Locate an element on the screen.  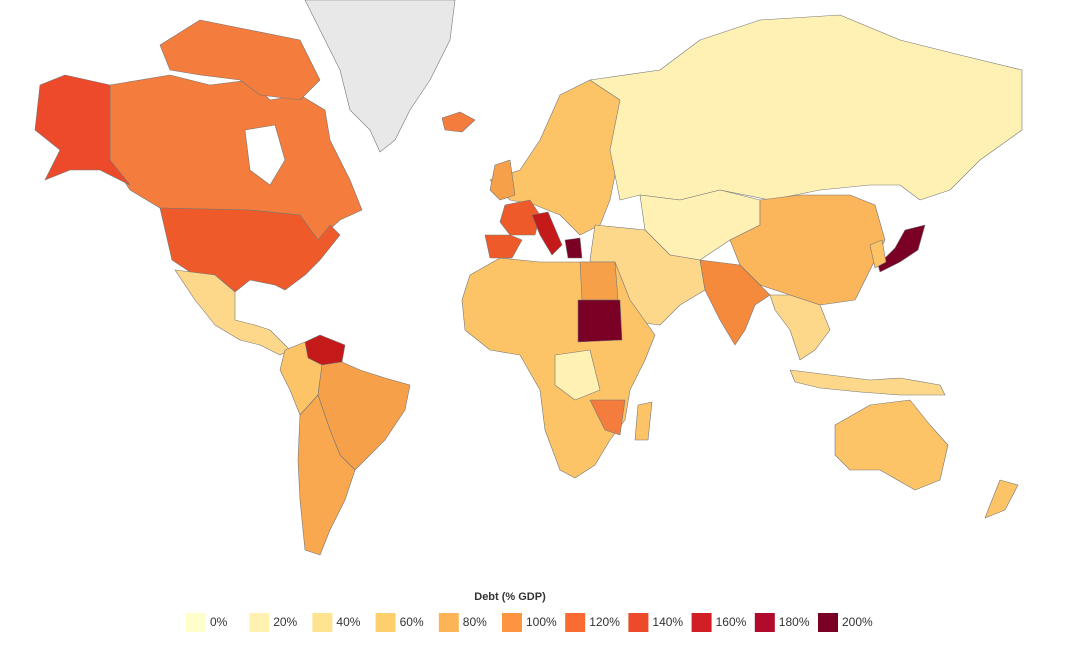
legend-label: 160% is located at coordinates (731, 622).